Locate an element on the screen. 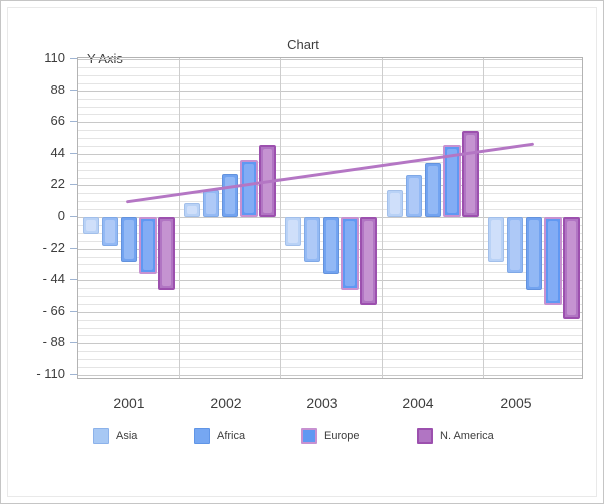 The image size is (604, 504). legend-item-africa: Africa is located at coordinates (219, 436).